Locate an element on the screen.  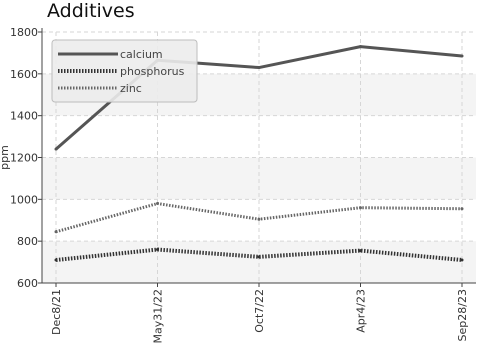
y-tick-labels: 600 800 1000 1200 1400 1600 1800 is located at coordinates (24, 158).